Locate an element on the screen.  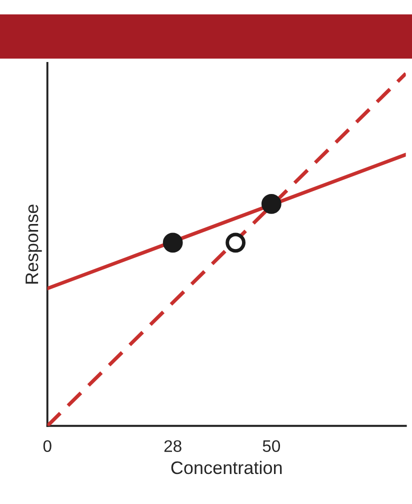
x-tick-label: 50 is located at coordinates (271, 446).